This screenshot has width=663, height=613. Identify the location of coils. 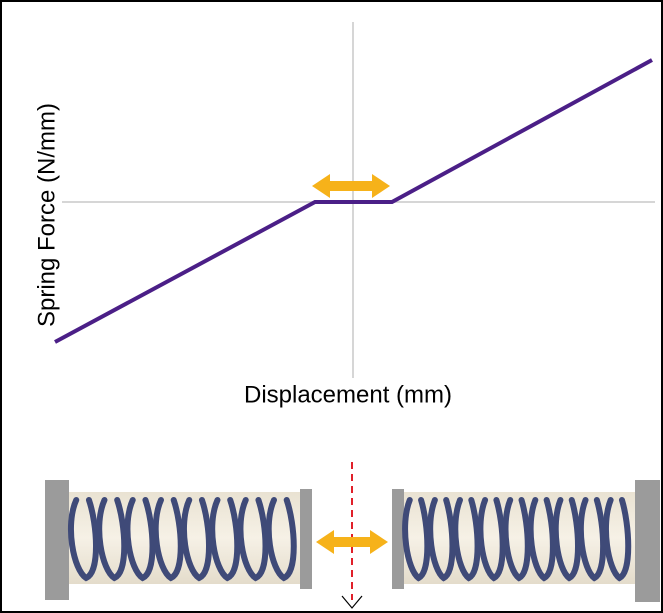
(349, 539).